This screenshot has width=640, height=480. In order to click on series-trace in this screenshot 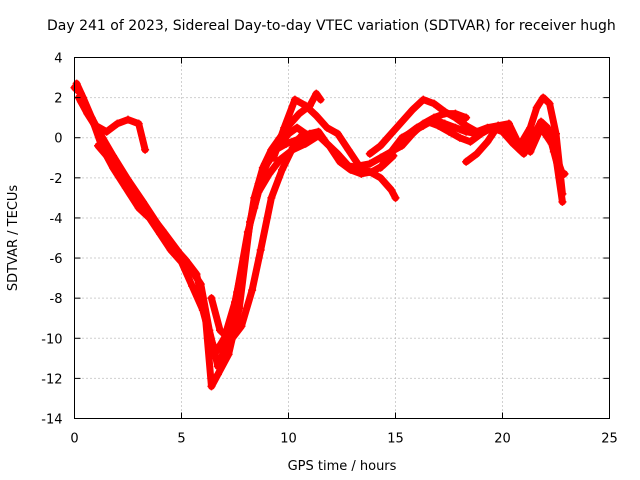, I will do `click(514, 149)`.